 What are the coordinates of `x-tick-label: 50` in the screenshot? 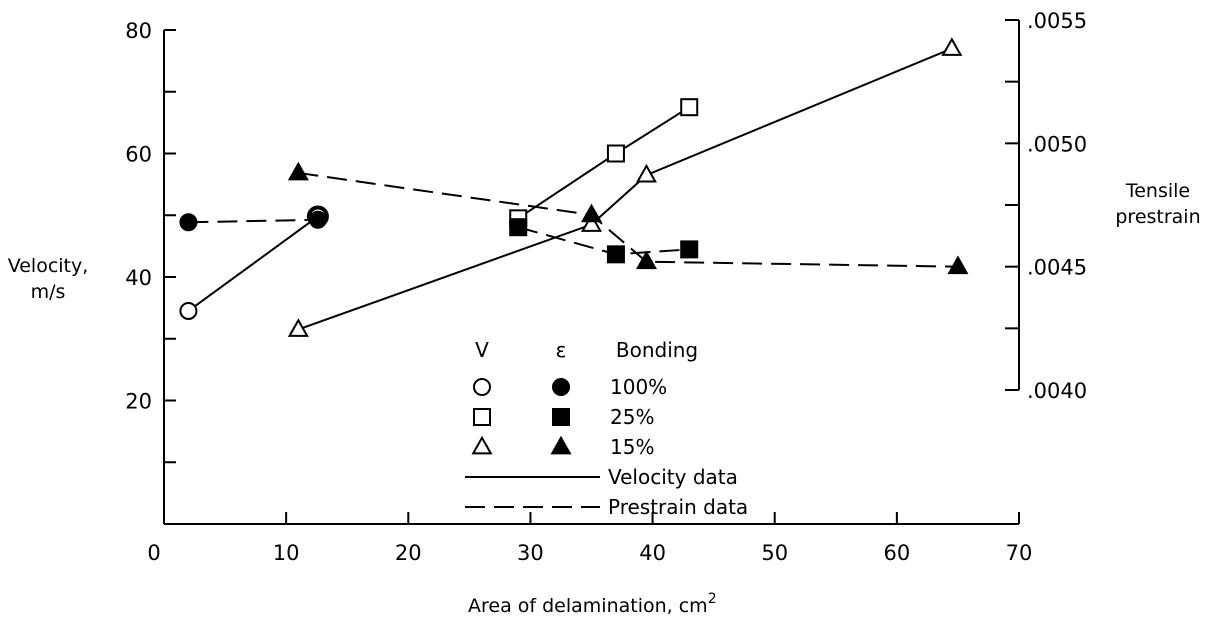 It's located at (774, 553).